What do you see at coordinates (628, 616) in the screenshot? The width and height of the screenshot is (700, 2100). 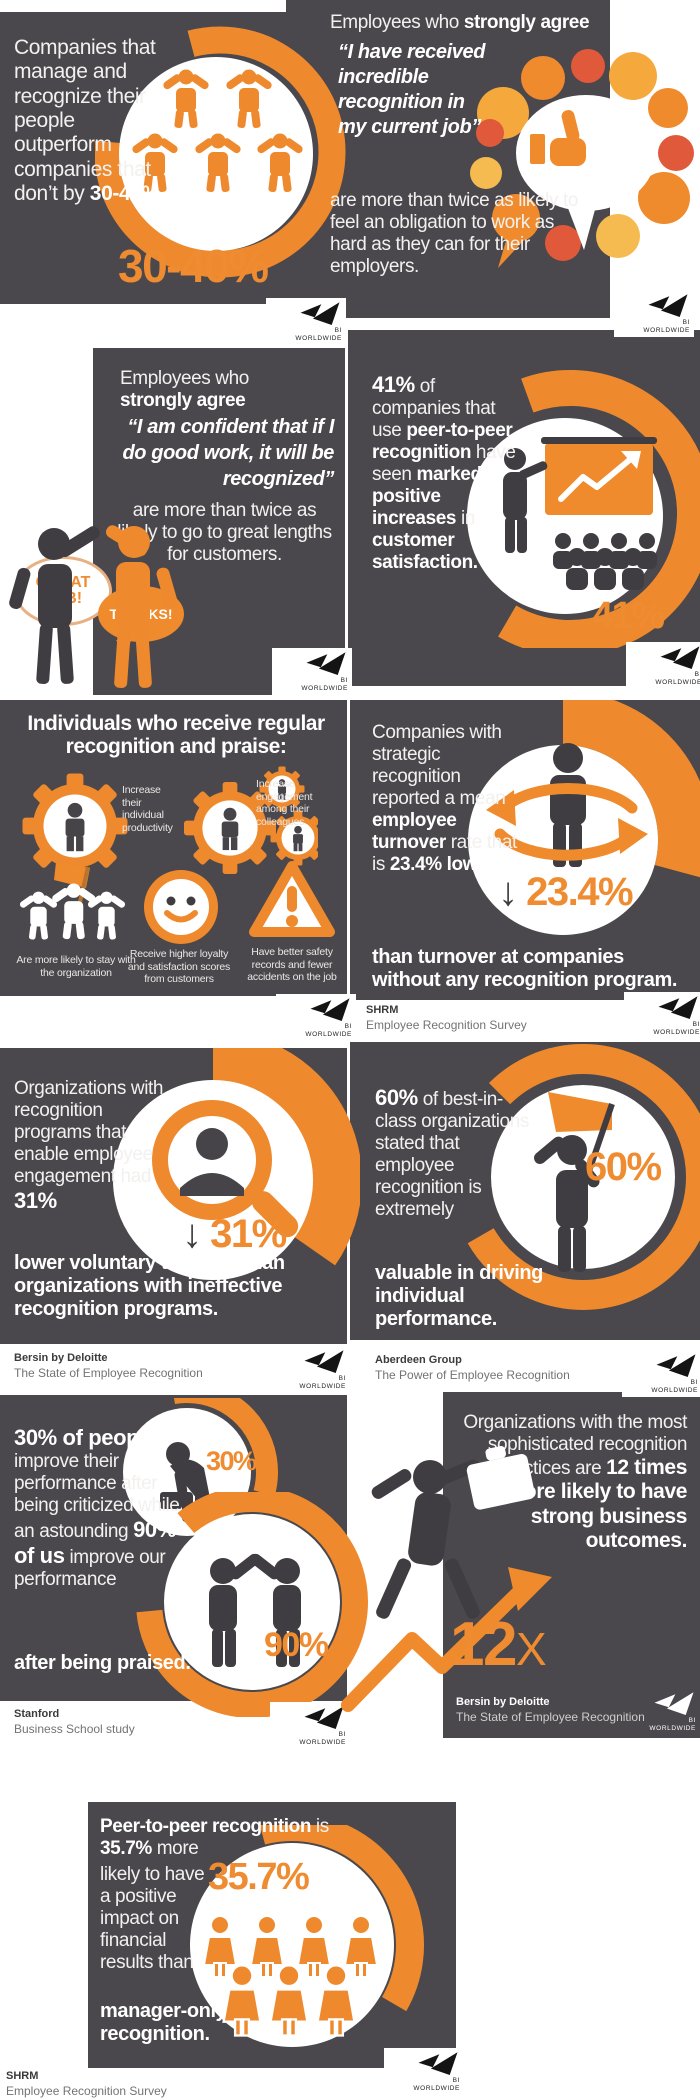 I see `tile4-stat: 41%` at bounding box center [628, 616].